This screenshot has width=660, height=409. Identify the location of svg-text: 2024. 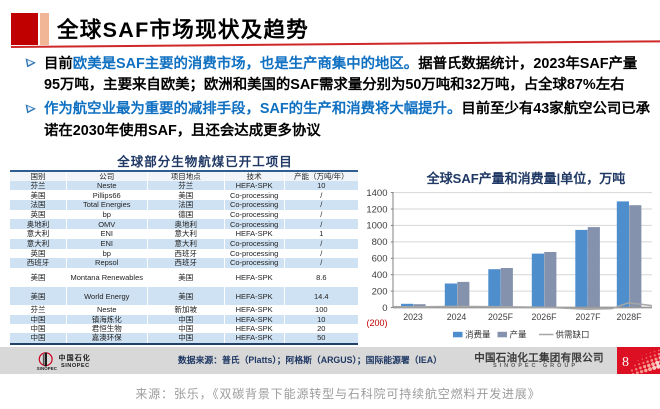
(457, 317).